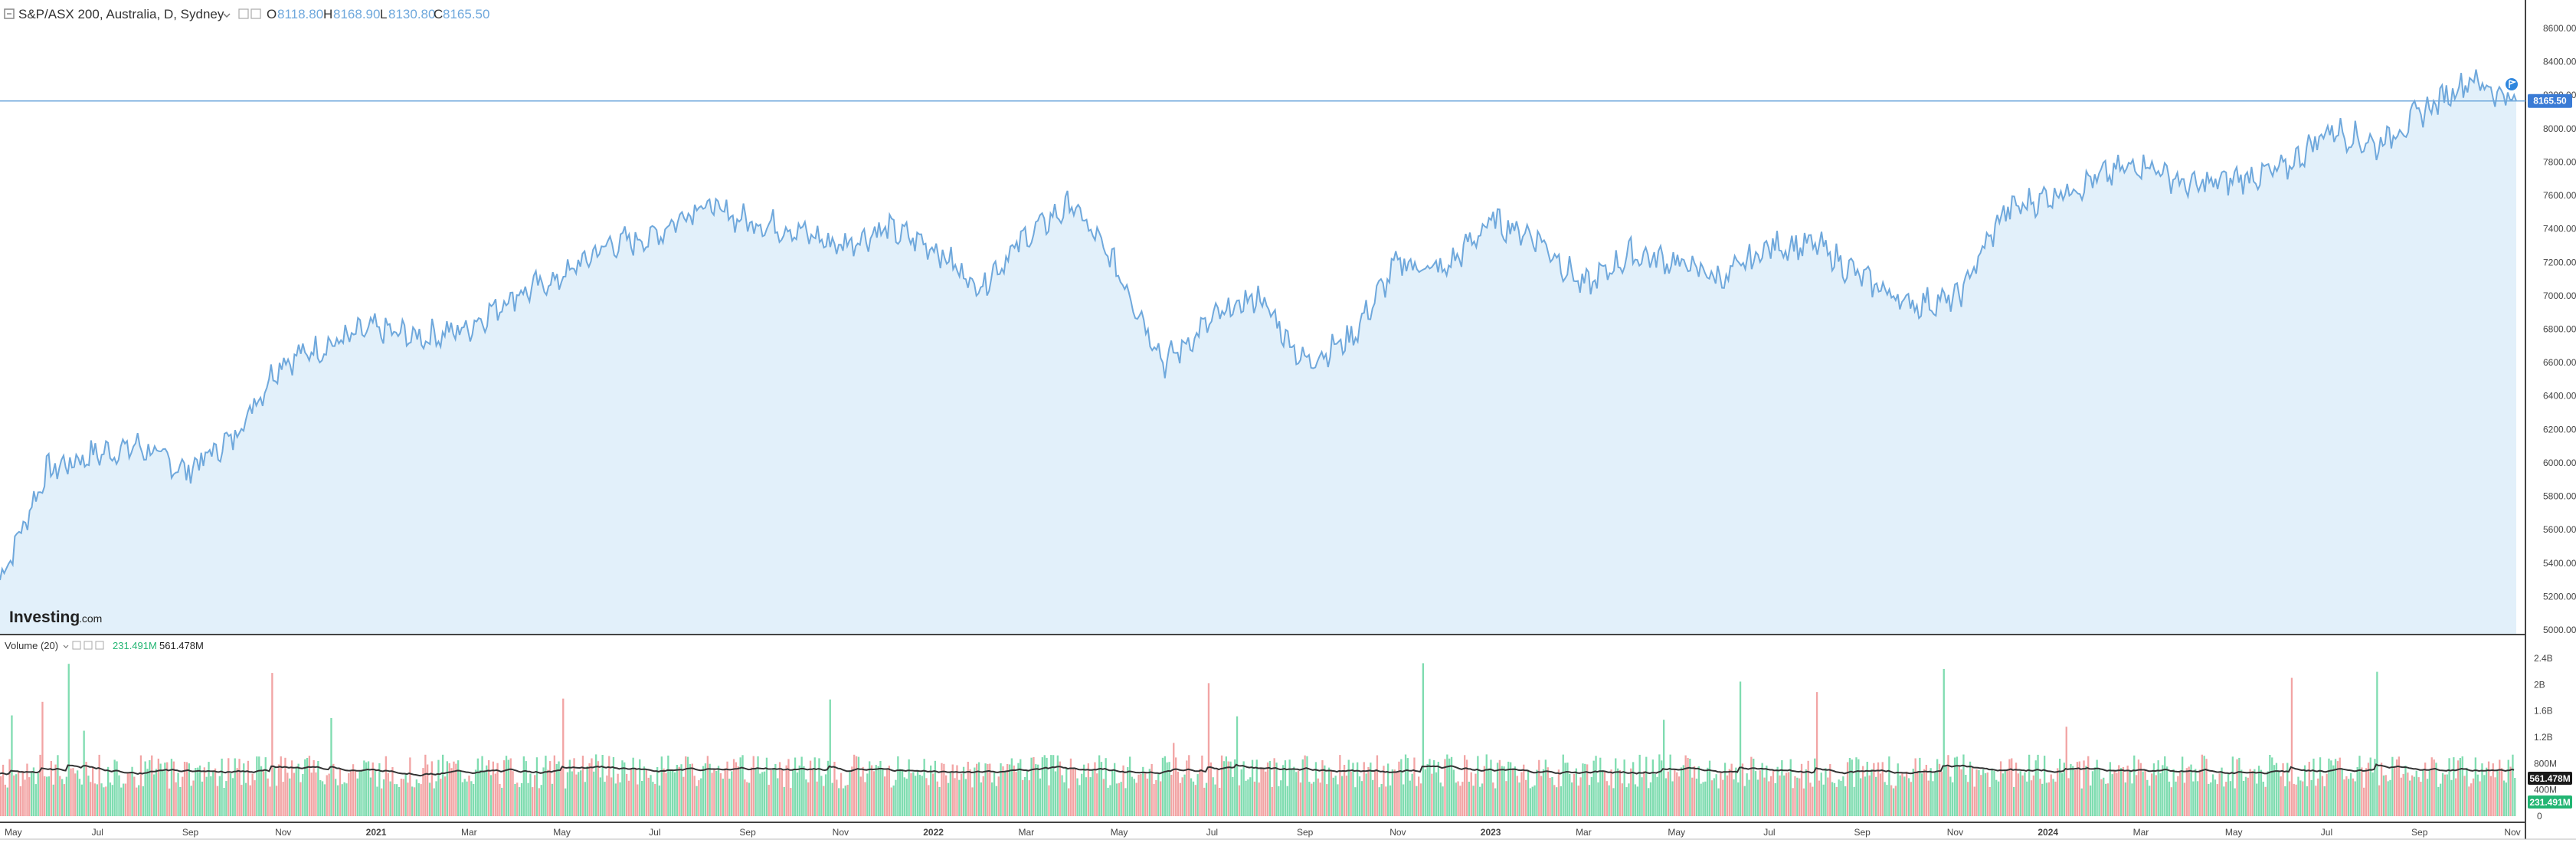 This screenshot has width=2576, height=843. I want to click on investing-logo: Investing .com, so click(55, 617).